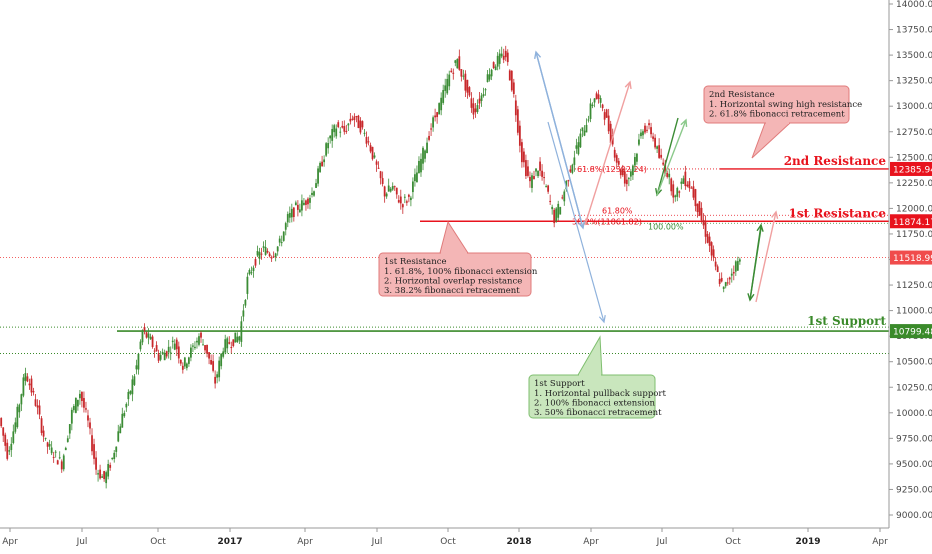  Describe the element at coordinates (158, 542) in the screenshot. I see `x-tick-label: Oct` at that location.